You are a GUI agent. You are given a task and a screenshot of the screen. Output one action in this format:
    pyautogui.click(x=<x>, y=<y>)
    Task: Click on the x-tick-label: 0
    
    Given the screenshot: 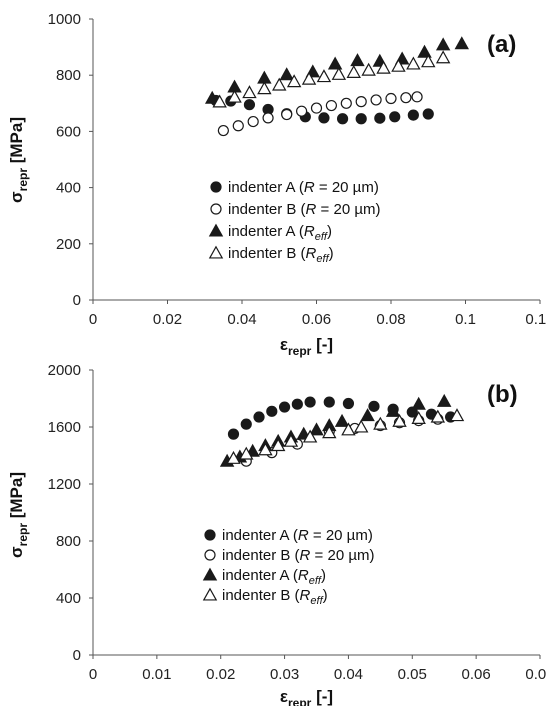 What is the action you would take?
    pyautogui.click(x=93, y=319)
    